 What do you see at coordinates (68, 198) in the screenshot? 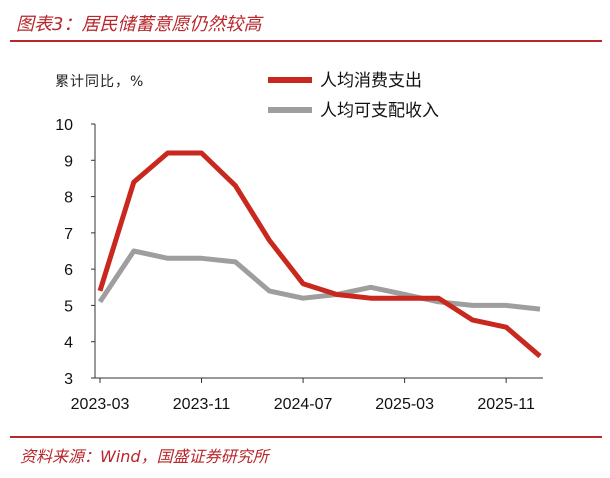
I see `y-tick-label: 8` at bounding box center [68, 198].